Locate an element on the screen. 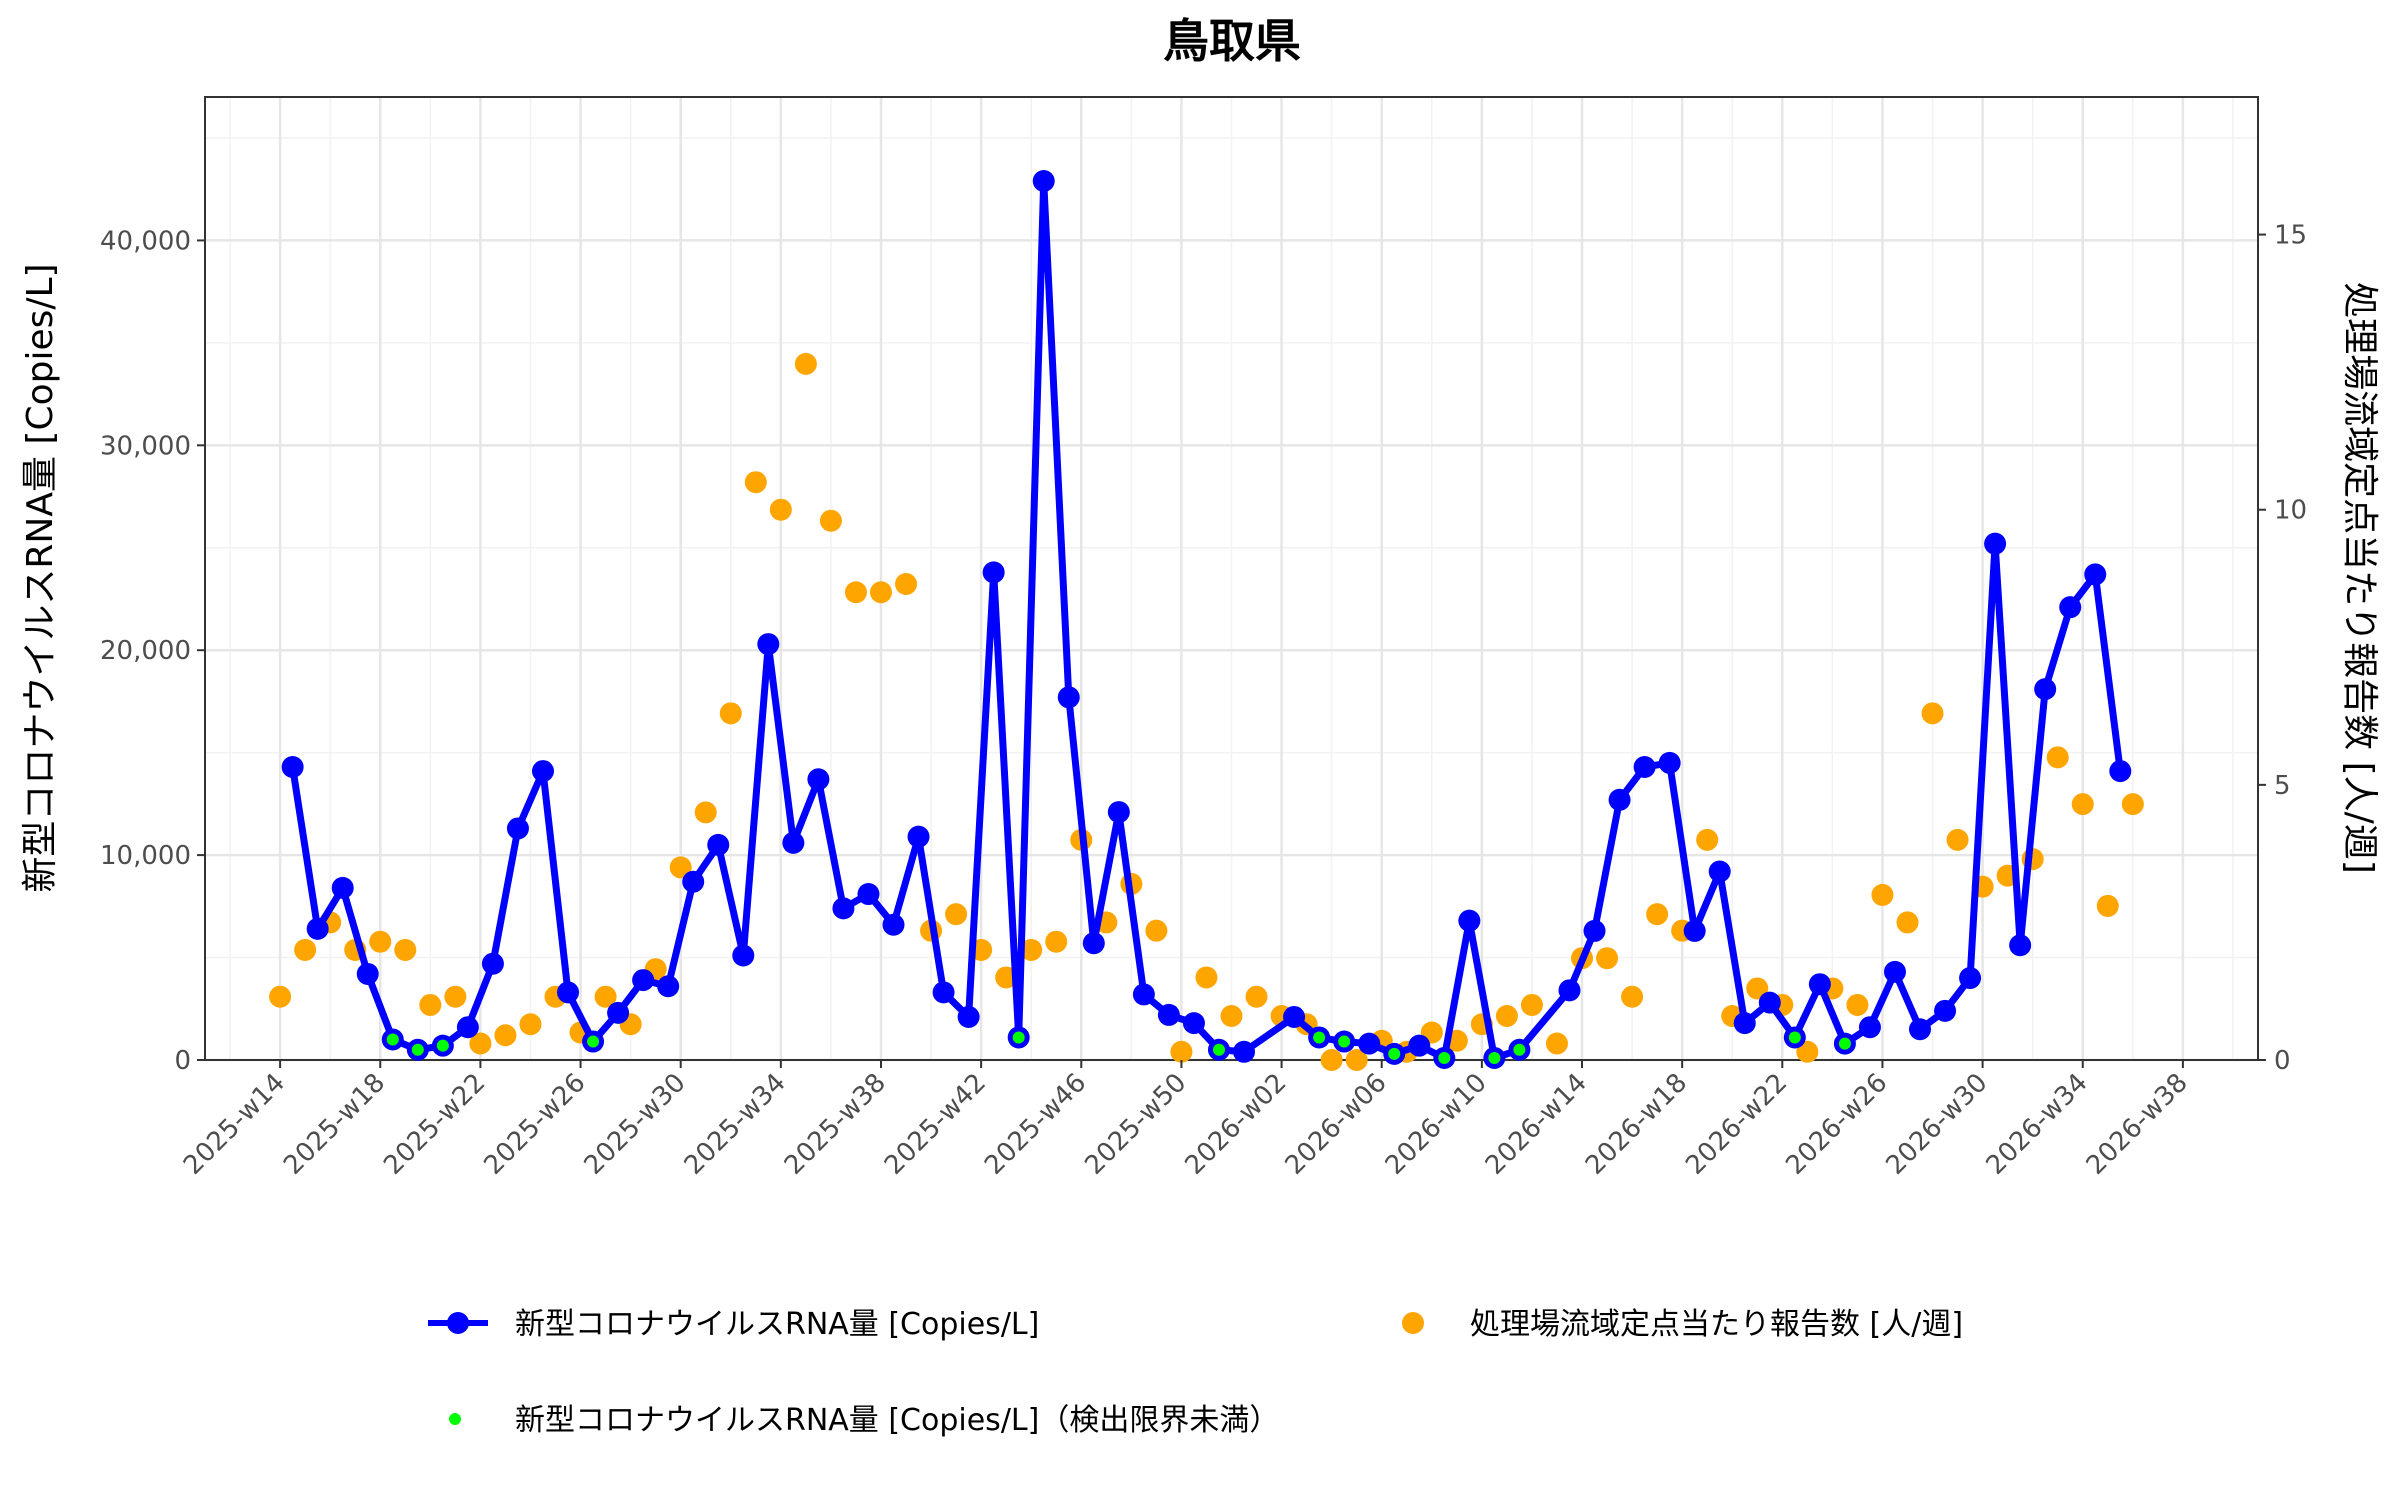 Image resolution: width=2400 pixels, height=1500 pixels. y-left-tick-label: 10,000 is located at coordinates (145, 856).